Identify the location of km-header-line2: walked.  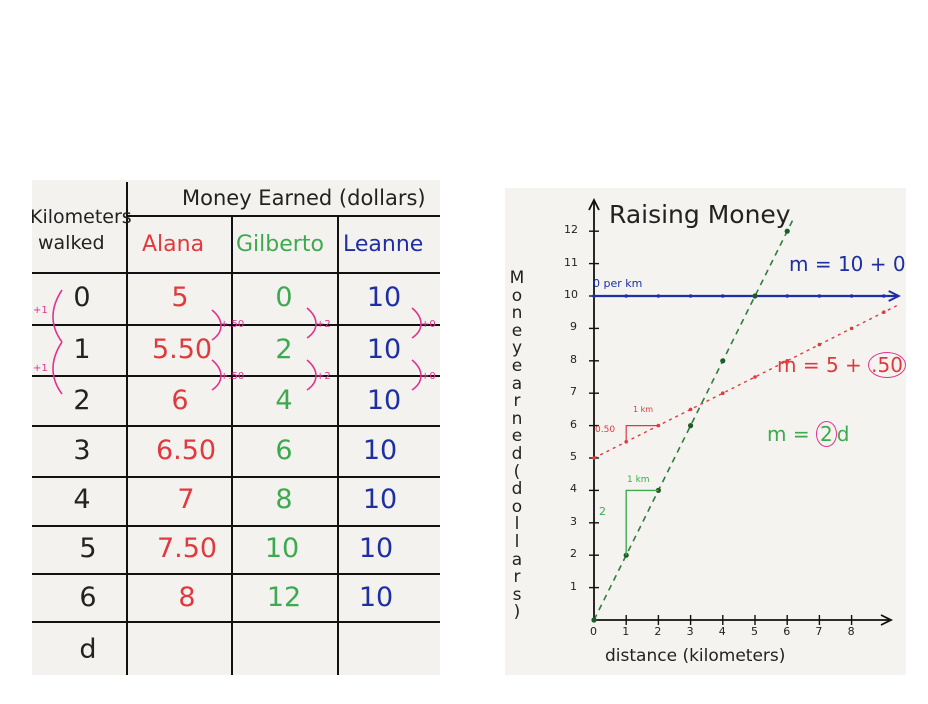
(71, 243).